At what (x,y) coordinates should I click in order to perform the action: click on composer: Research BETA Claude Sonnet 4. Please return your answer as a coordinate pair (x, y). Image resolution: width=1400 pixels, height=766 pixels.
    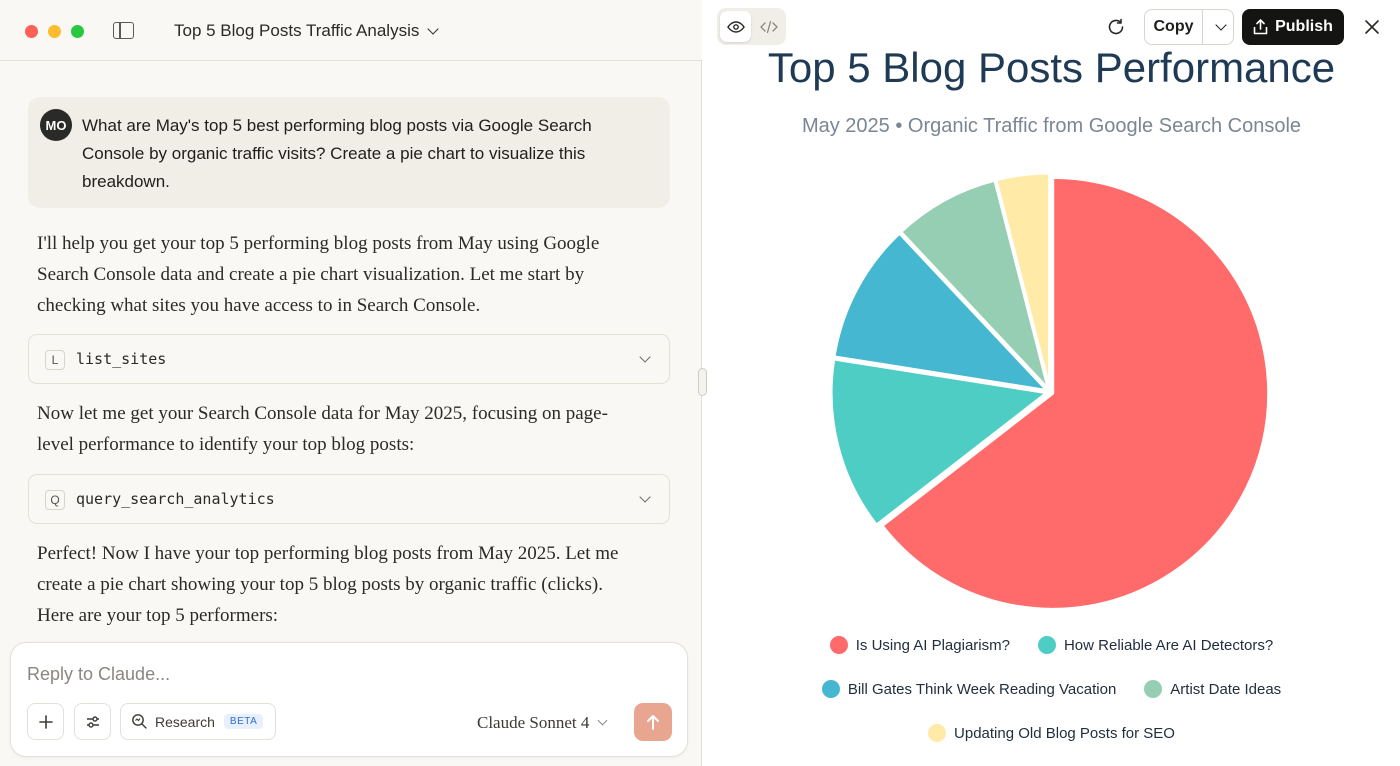
    Looking at the image, I should click on (349, 699).